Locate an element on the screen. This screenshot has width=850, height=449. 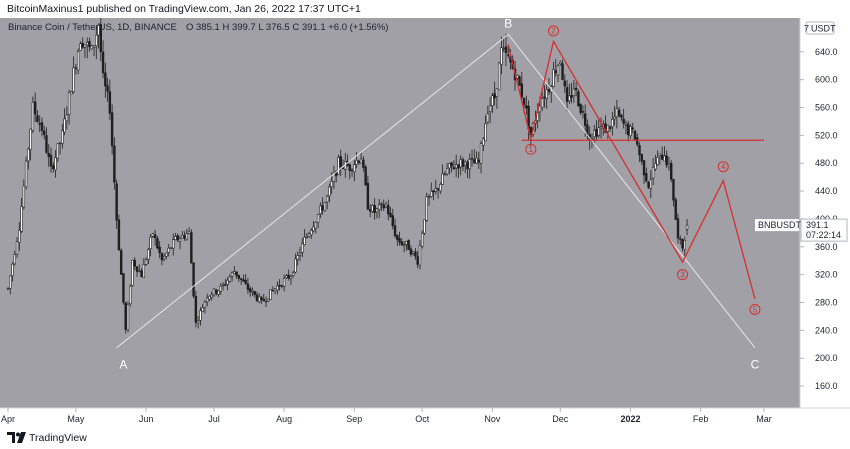
currency-badge: USDT is located at coordinates (820, 28).